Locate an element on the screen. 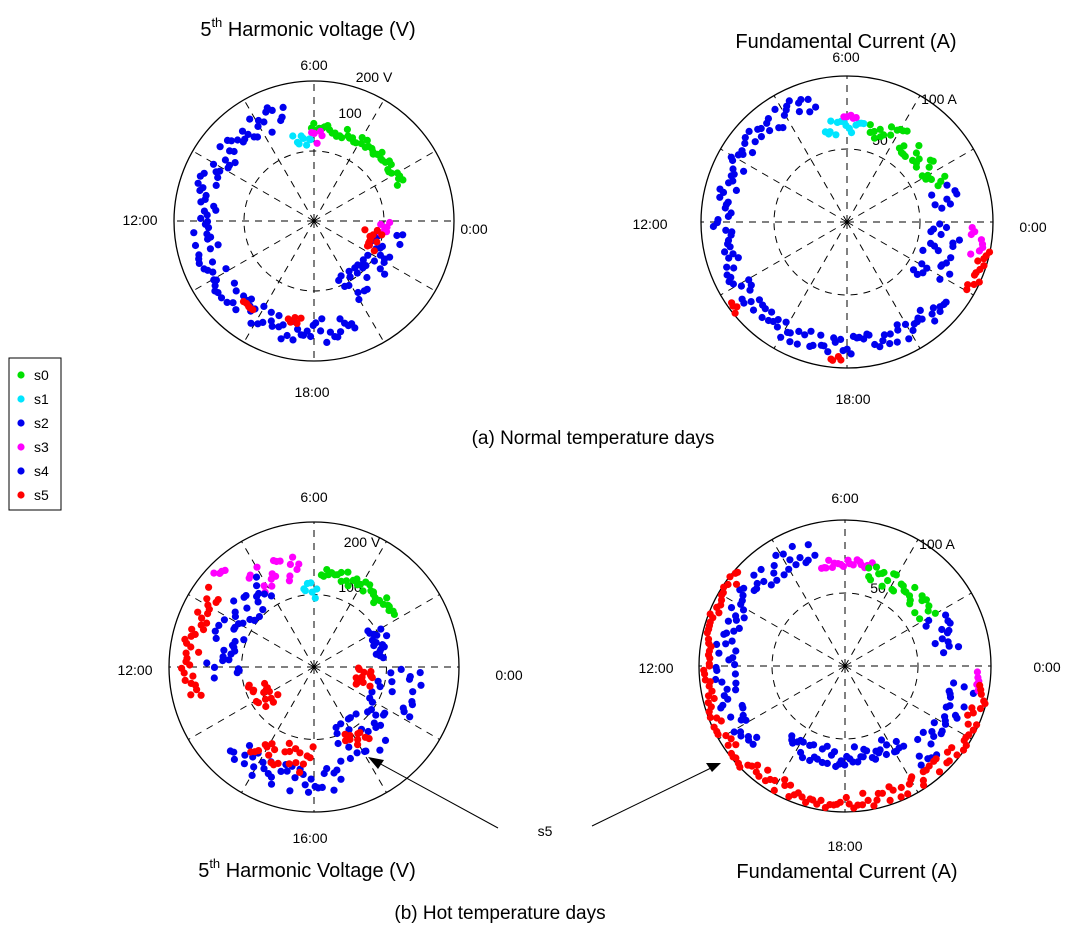  arrowhead-right-icon is located at coordinates (713, 767).